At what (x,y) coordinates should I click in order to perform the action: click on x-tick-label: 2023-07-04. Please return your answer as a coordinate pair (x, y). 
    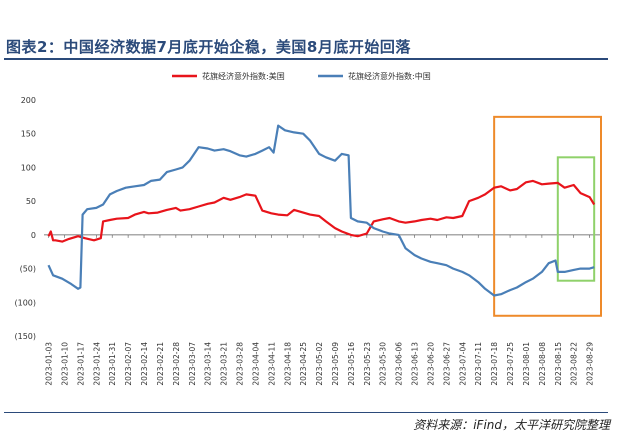
    Looking at the image, I should click on (462, 364).